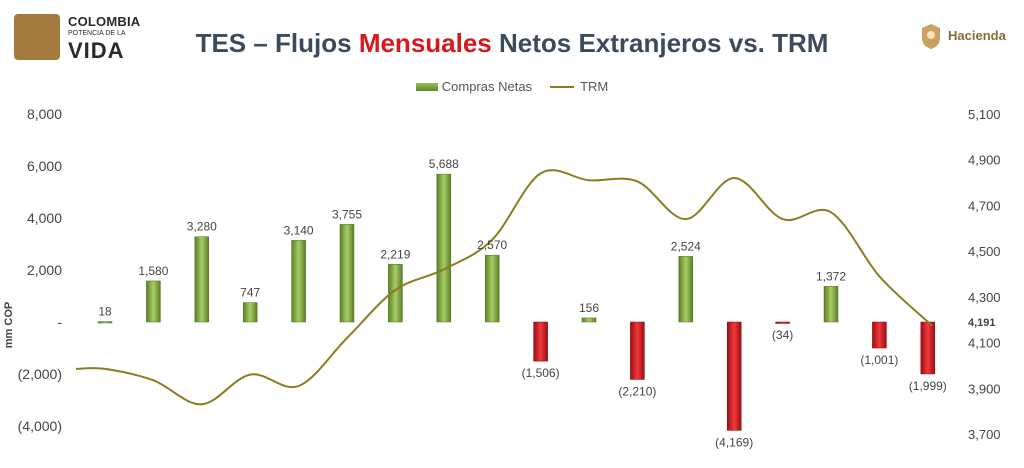  I want to click on hacienda-logo: Hacienda, so click(968, 37).